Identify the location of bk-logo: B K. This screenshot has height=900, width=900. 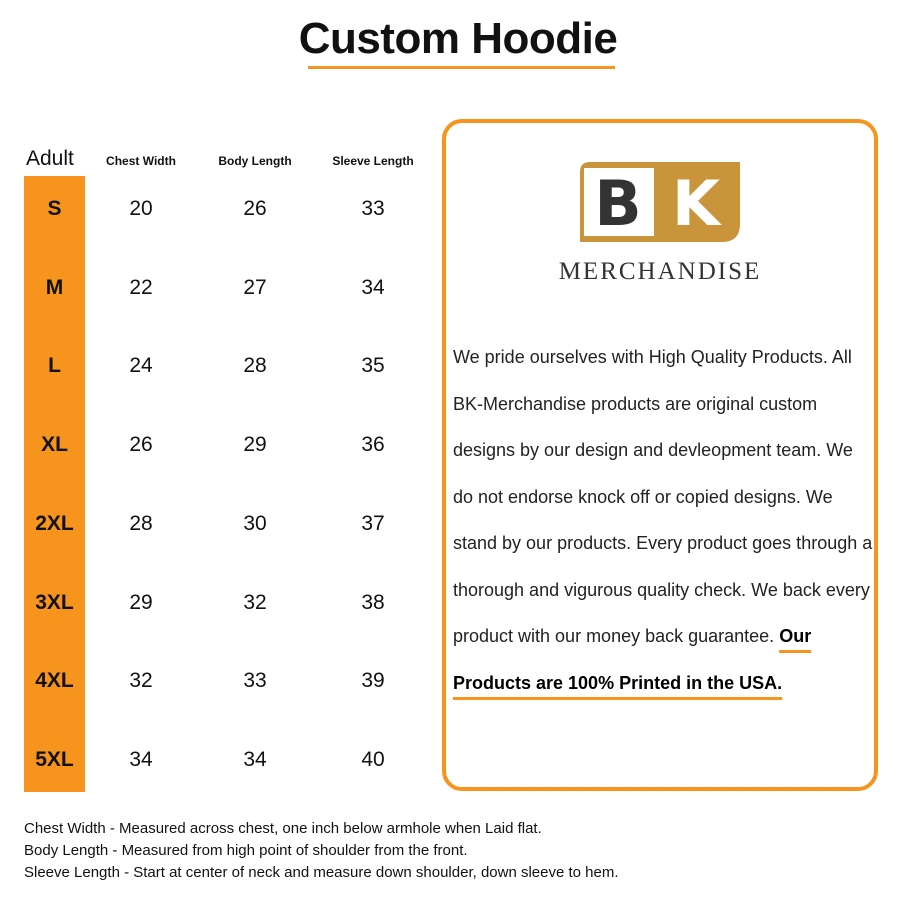
(660, 202).